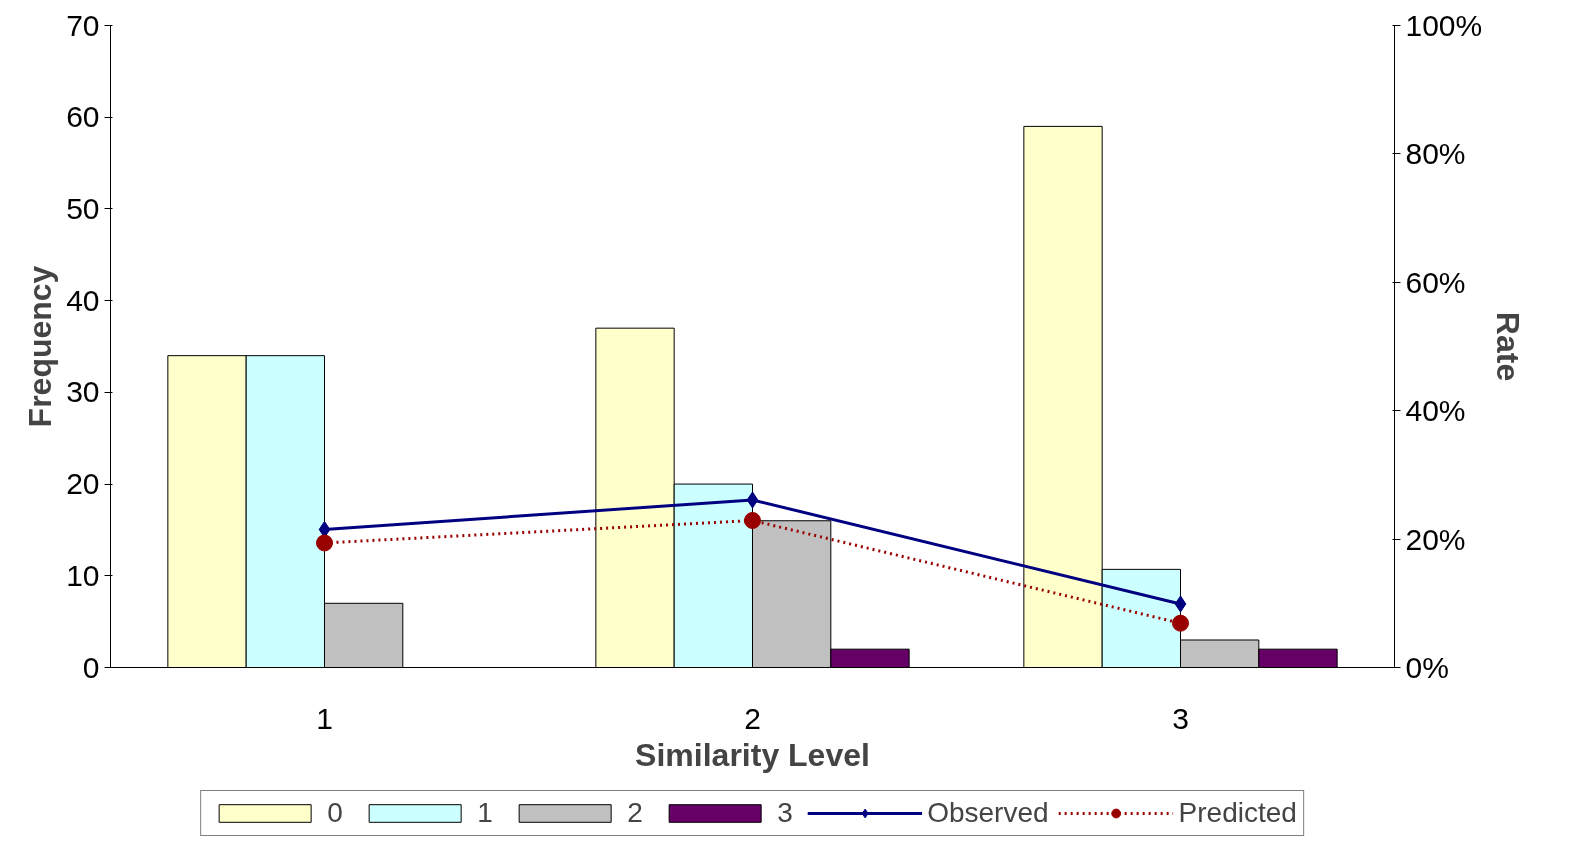  I want to click on y2-tick-label: 40%, so click(1435, 411).